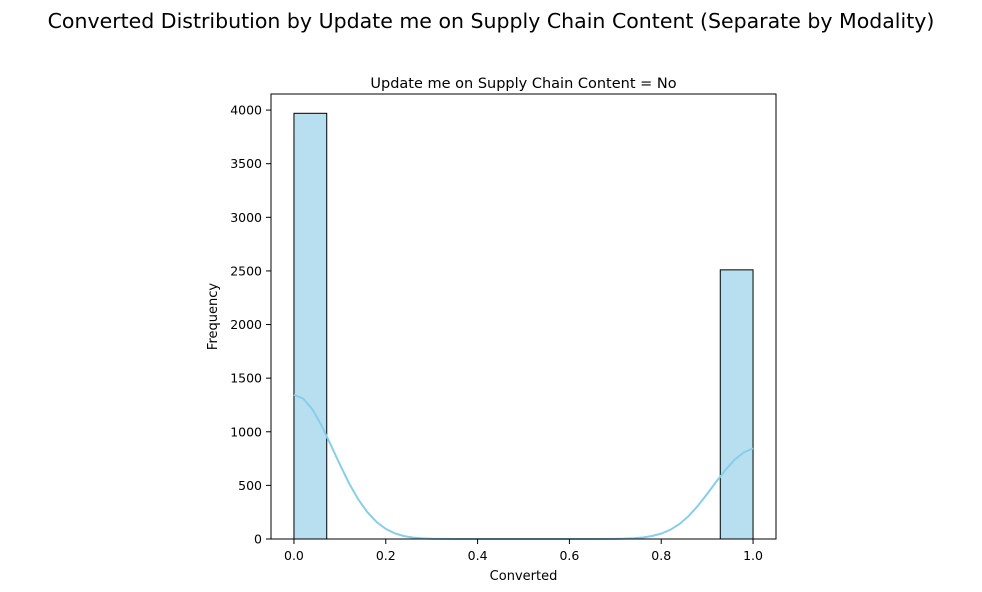  What do you see at coordinates (246, 378) in the screenshot?
I see `y-tick-label: 1500` at bounding box center [246, 378].